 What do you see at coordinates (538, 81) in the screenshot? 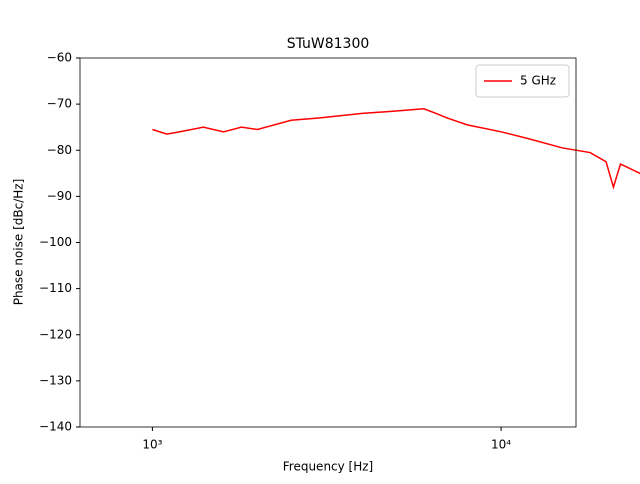
I see `legend-label: 5 GHz` at bounding box center [538, 81].